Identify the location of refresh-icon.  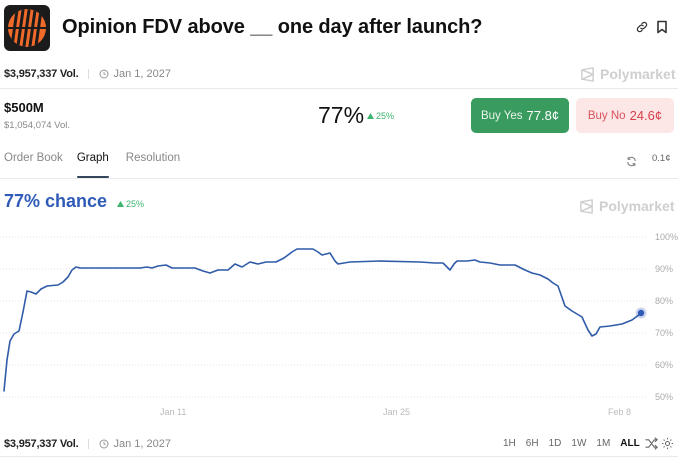
(632, 160).